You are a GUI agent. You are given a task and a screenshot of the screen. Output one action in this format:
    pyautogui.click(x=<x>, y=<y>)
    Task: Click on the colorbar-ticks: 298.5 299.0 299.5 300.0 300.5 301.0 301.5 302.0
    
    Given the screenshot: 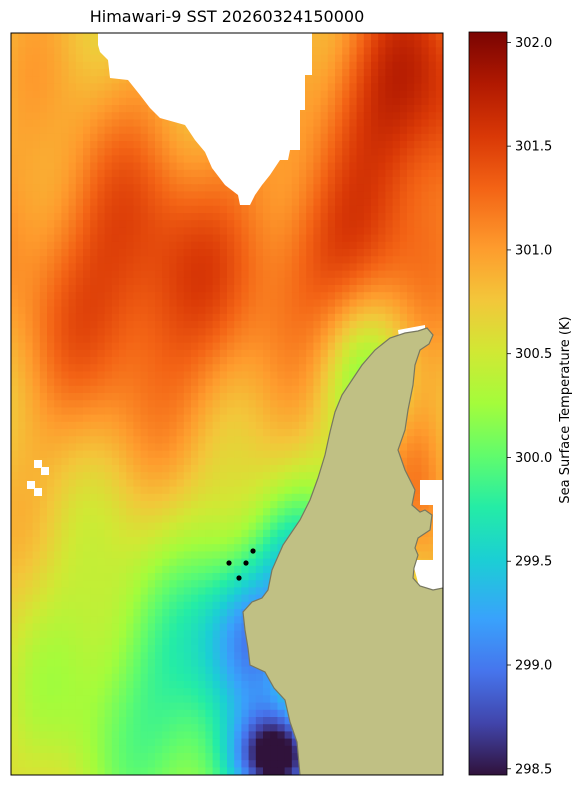 What is the action you would take?
    pyautogui.click(x=529, y=406)
    